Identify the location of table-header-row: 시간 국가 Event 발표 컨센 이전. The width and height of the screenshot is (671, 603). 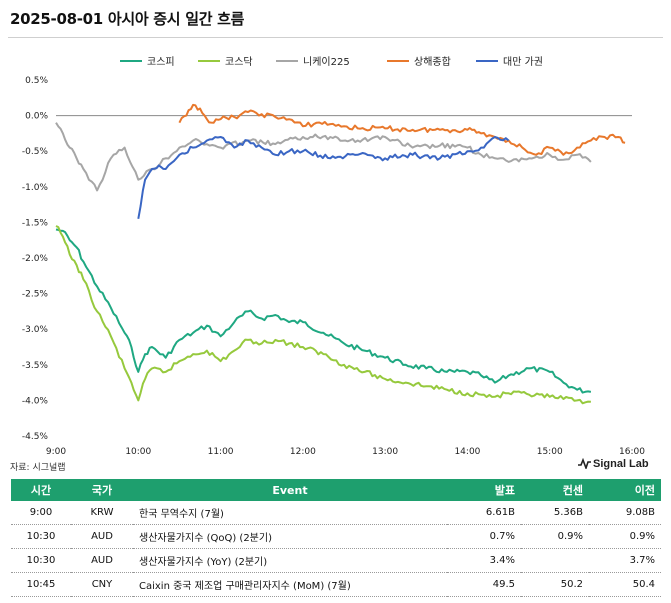
(336, 490).